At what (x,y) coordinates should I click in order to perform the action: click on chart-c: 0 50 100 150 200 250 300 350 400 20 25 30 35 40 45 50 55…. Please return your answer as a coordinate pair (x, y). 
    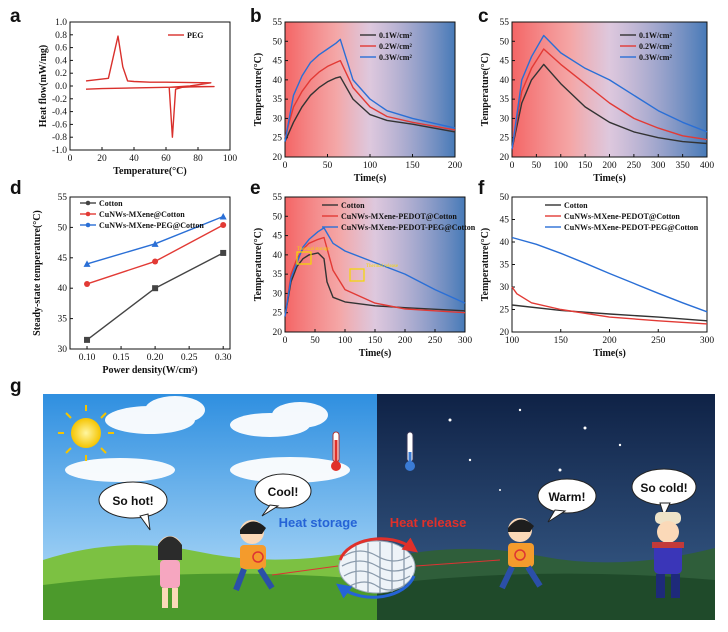
    Looking at the image, I should click on (597, 101).